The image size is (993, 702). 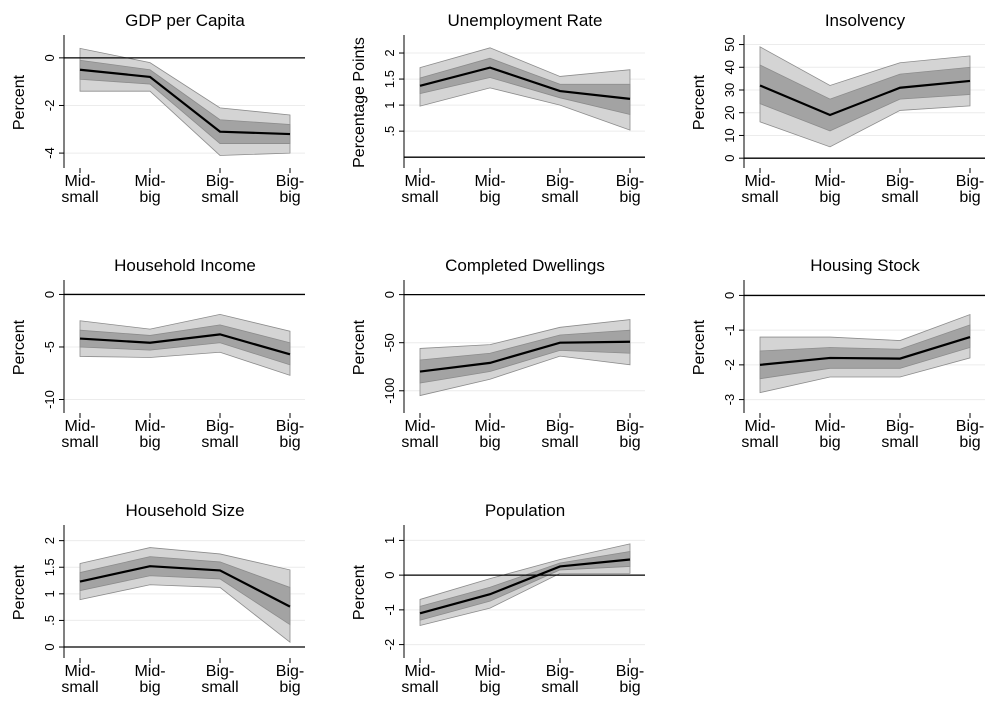 I want to click on y-tick-label: -3, so click(x=729, y=400).